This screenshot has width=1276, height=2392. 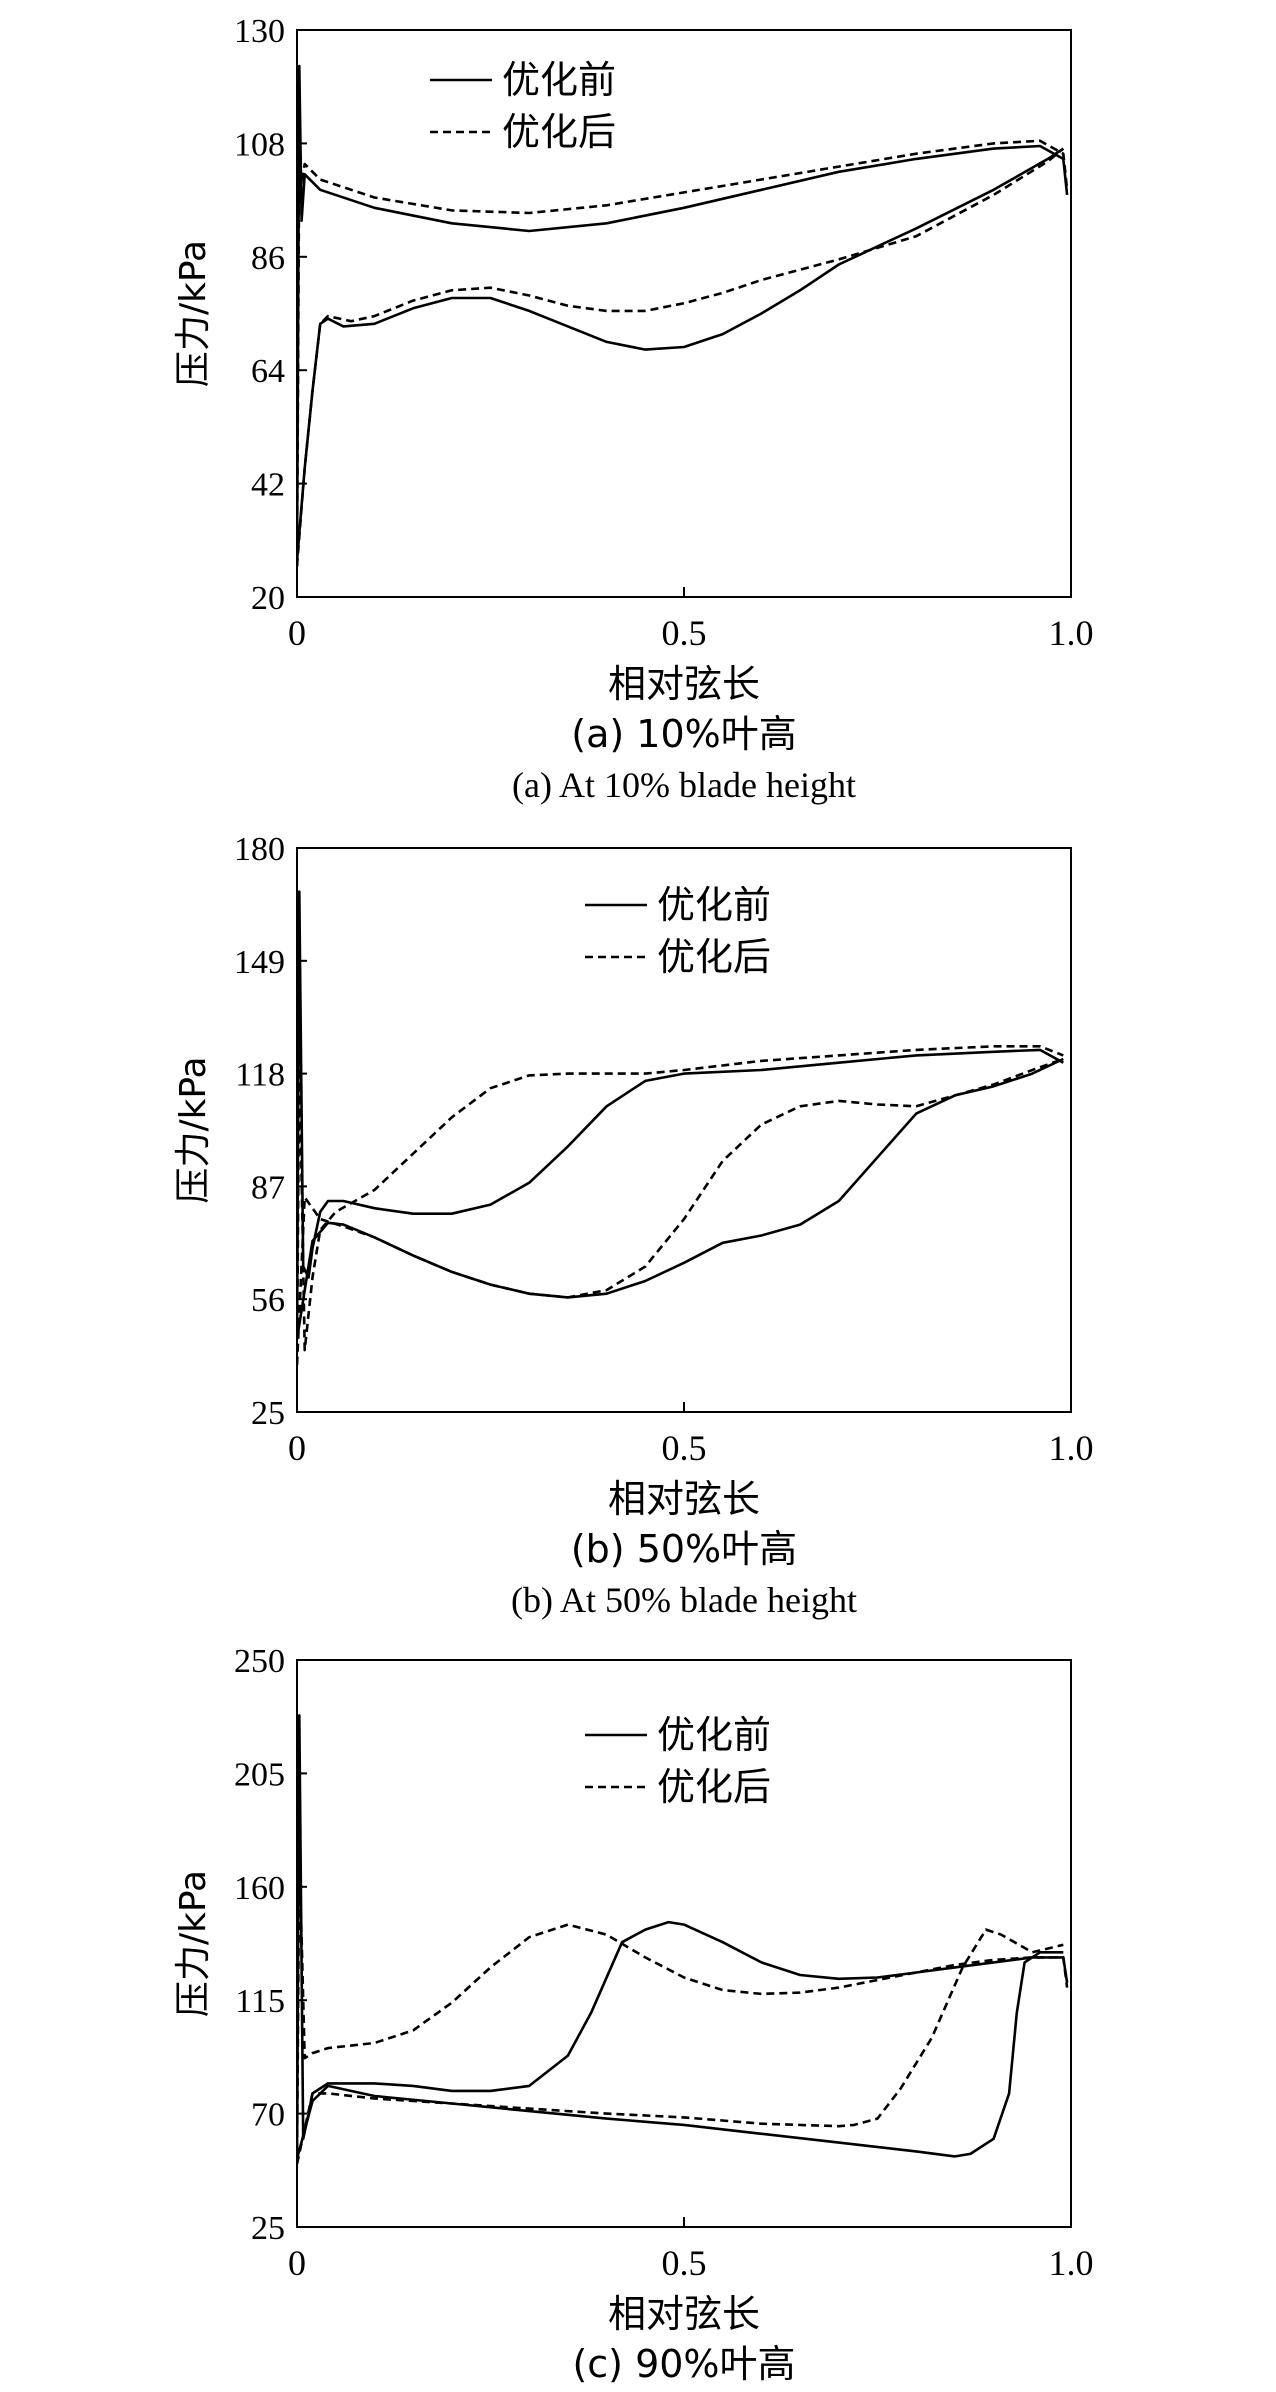 I want to click on y-tick-label: 160, so click(x=259, y=1888).